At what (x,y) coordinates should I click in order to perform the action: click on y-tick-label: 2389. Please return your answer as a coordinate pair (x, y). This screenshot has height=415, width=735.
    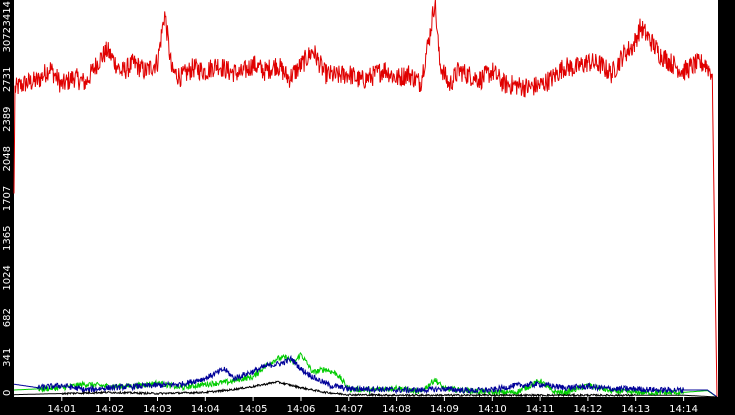
    Looking at the image, I should click on (7, 118).